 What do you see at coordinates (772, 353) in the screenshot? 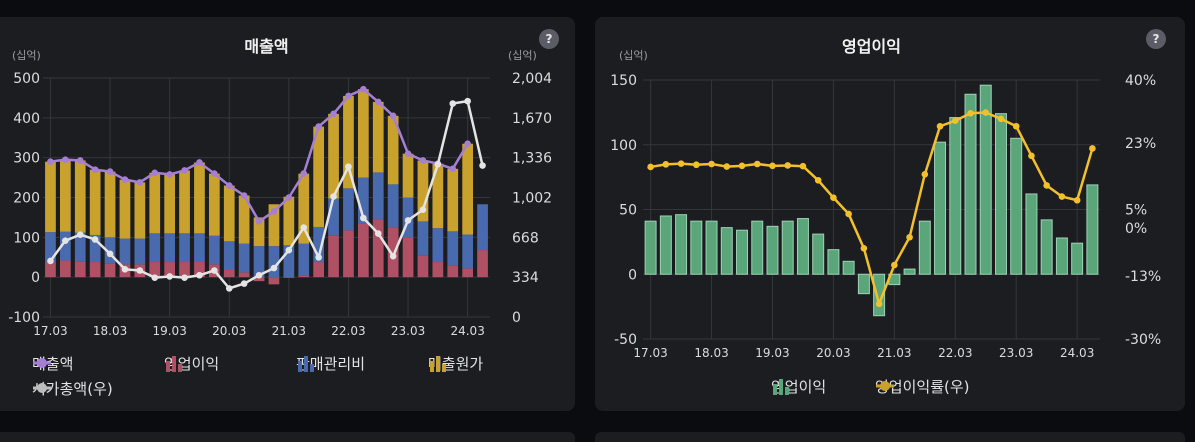
I see `x-tick: 19.03` at bounding box center [772, 353].